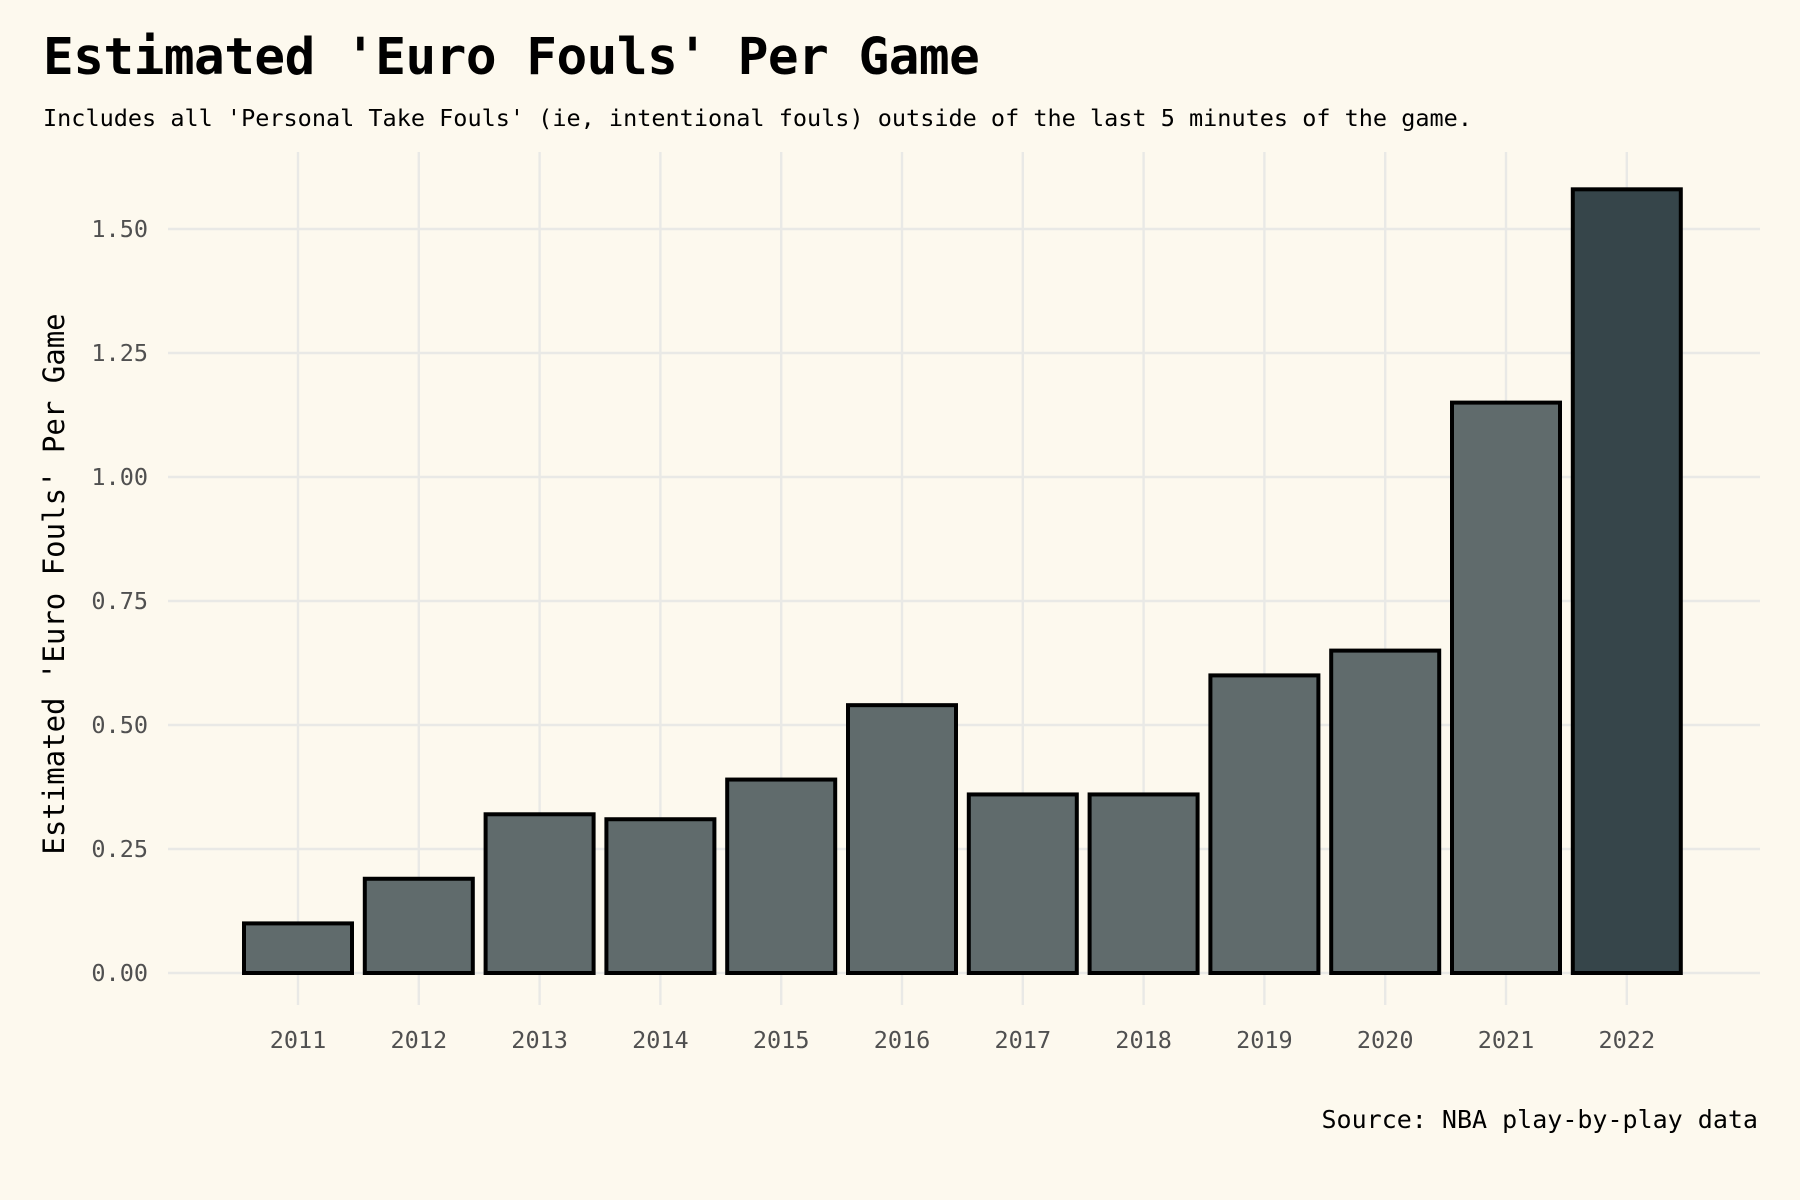 Image resolution: width=1800 pixels, height=1200 pixels. Describe the element at coordinates (119, 849) in the screenshot. I see `y-tick-label: 0.25` at that location.